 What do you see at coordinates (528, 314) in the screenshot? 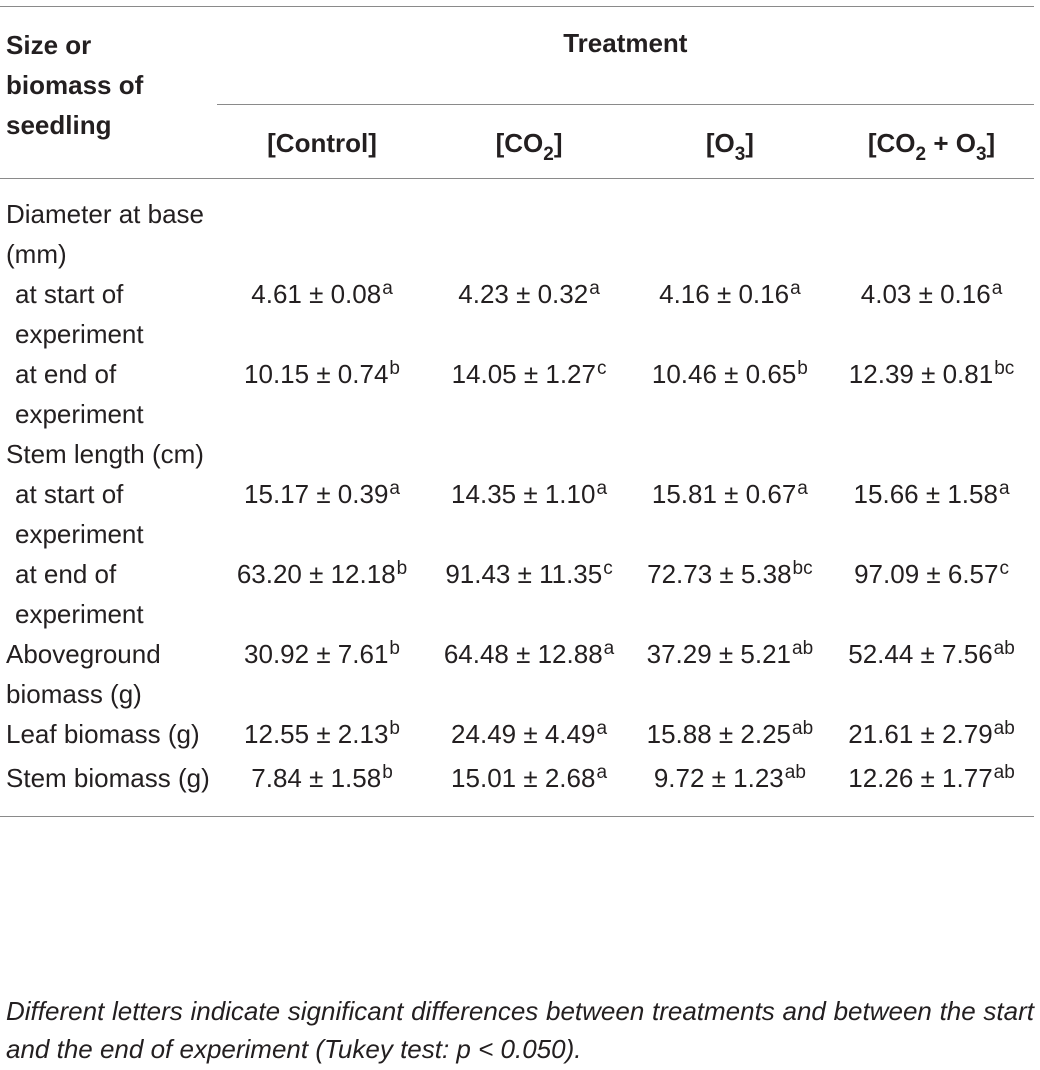
I see `value-cell: 4.23 ± 0.32a` at bounding box center [528, 314].